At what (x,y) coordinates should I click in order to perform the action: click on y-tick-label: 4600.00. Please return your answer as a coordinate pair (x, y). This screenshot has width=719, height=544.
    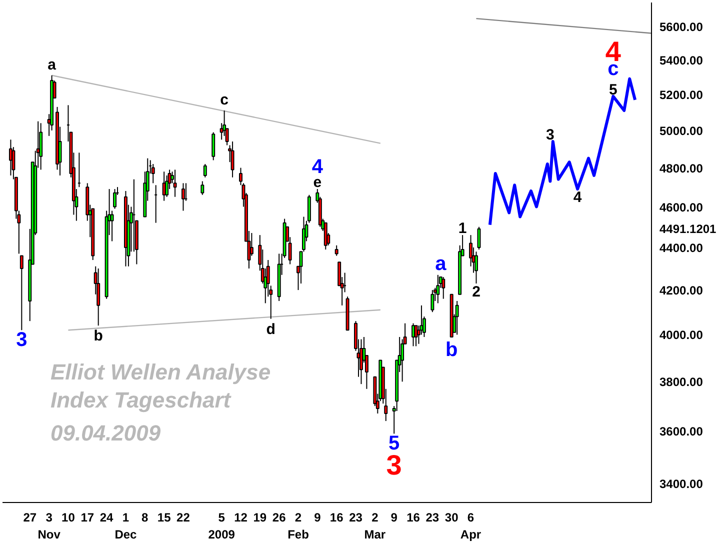
    Looking at the image, I should click on (682, 207).